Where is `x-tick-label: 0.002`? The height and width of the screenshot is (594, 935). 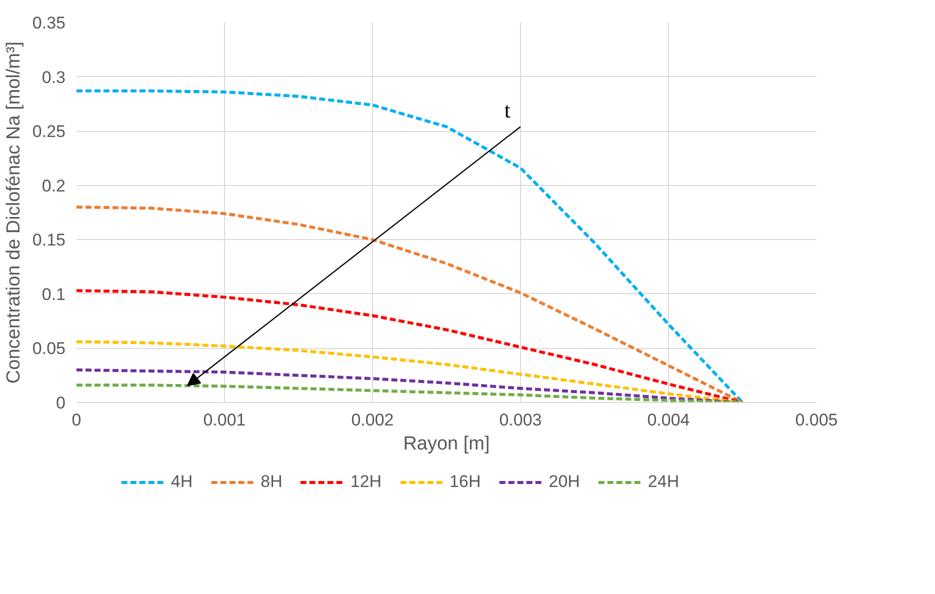 x-tick-label: 0.002 is located at coordinates (372, 420).